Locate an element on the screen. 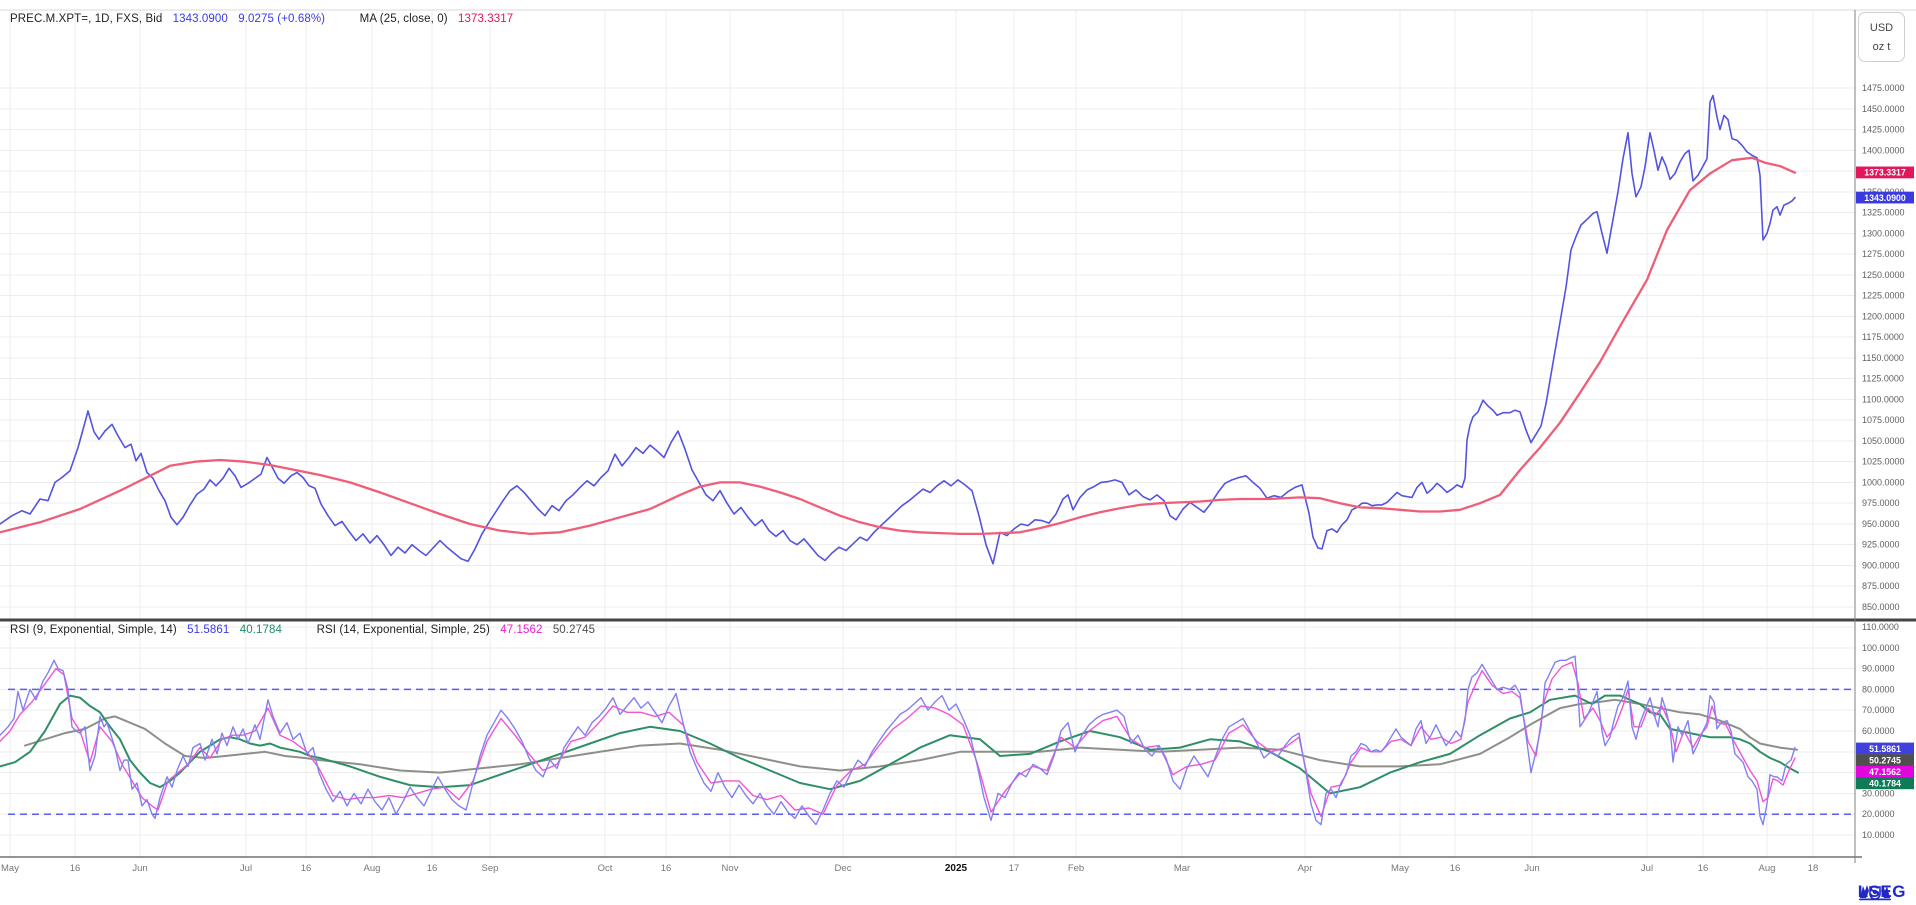 This screenshot has height=905, width=1916. y-axis-tick-label: 1125.0000 is located at coordinates (1883, 379).